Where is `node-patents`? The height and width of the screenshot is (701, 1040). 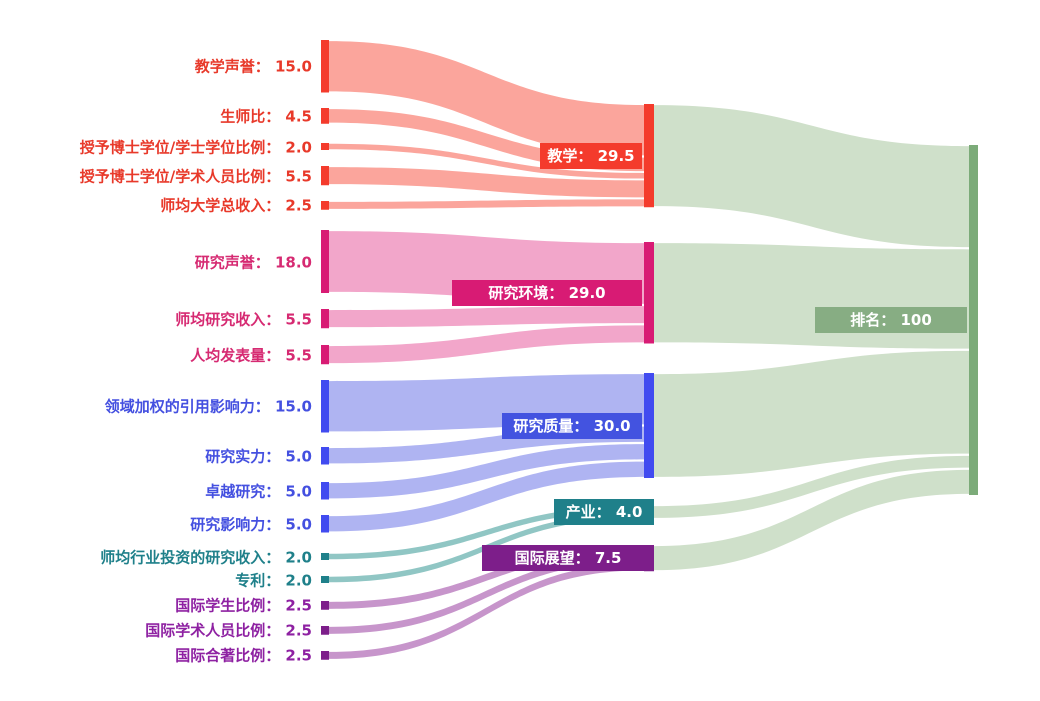 node-patents is located at coordinates (325, 579).